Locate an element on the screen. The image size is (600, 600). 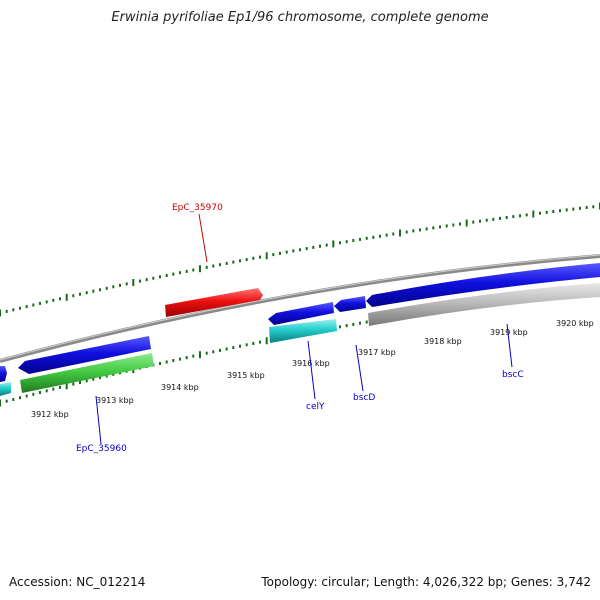
tick-label-3918: 3918 kbp is located at coordinates (443, 341).